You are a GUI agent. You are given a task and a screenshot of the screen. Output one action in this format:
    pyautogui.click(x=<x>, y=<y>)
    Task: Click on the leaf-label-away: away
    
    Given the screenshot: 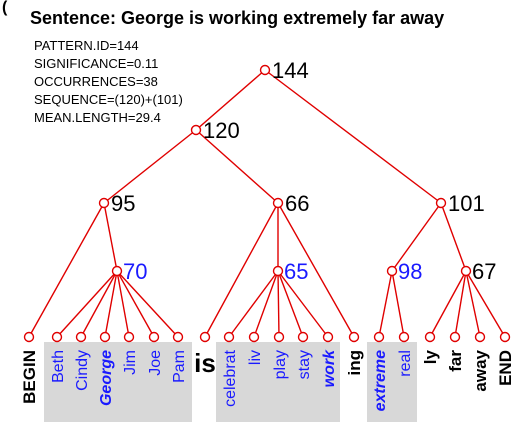 What is the action you would take?
    pyautogui.click(x=480, y=370)
    